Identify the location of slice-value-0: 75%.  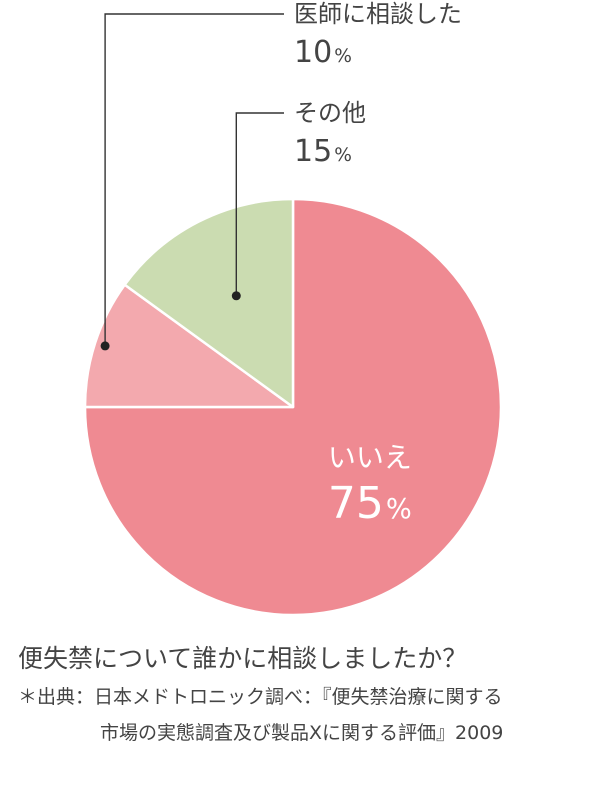
(369, 505).